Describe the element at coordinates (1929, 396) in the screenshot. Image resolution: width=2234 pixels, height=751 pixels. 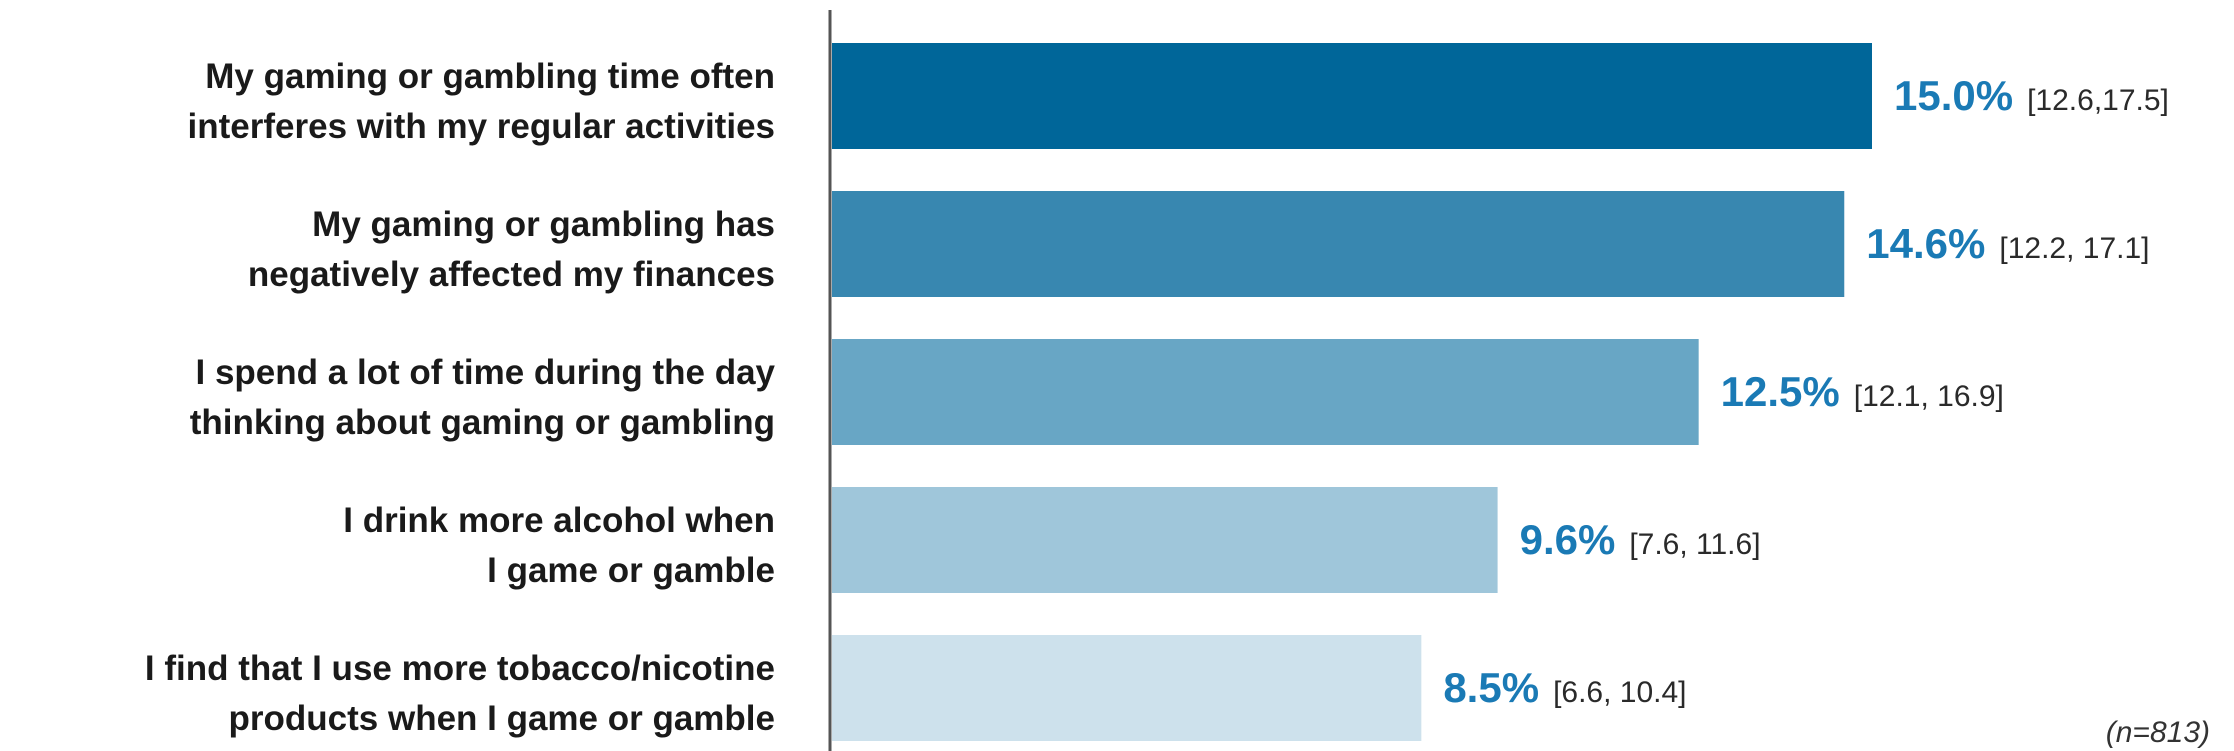
I see `confidence-interval-3: [12.1, 16.9]` at that location.